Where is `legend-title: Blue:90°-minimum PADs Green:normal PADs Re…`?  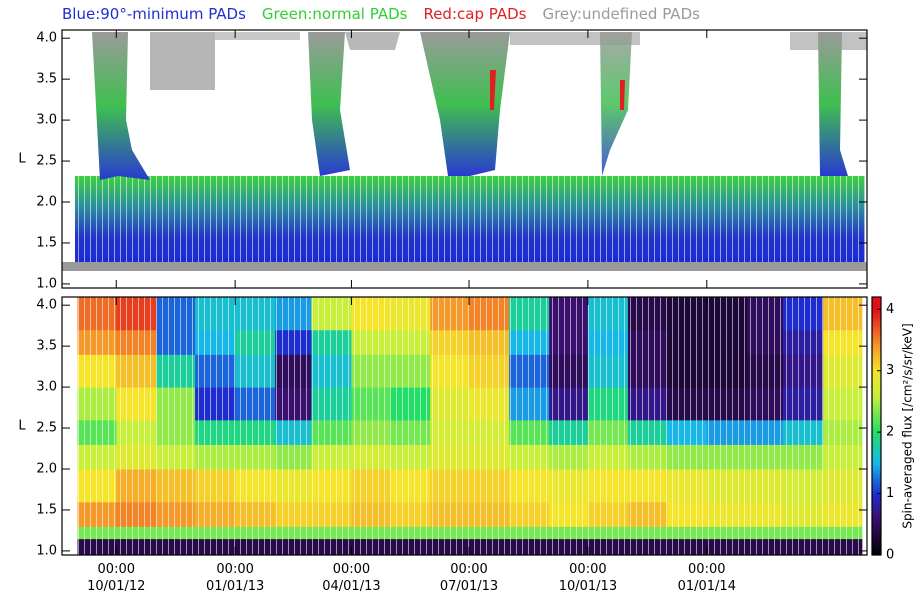
legend-title: Blue:90°-minimum PADs Green:normal PADs Re… is located at coordinates (381, 14).